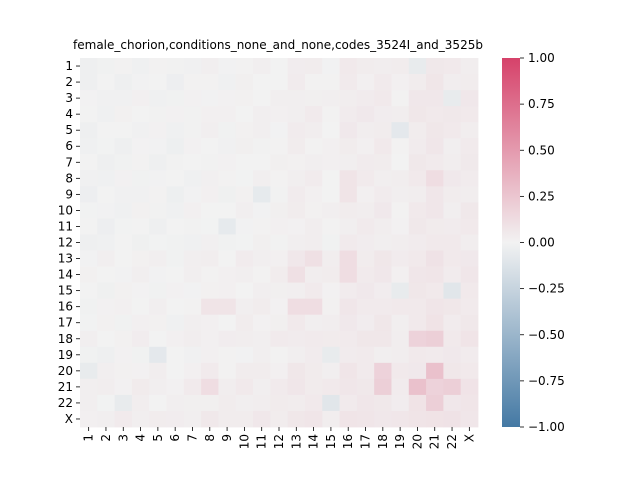 The image size is (640, 480). Describe the element at coordinates (106, 438) in the screenshot. I see `x-tick-label: 2` at that location.